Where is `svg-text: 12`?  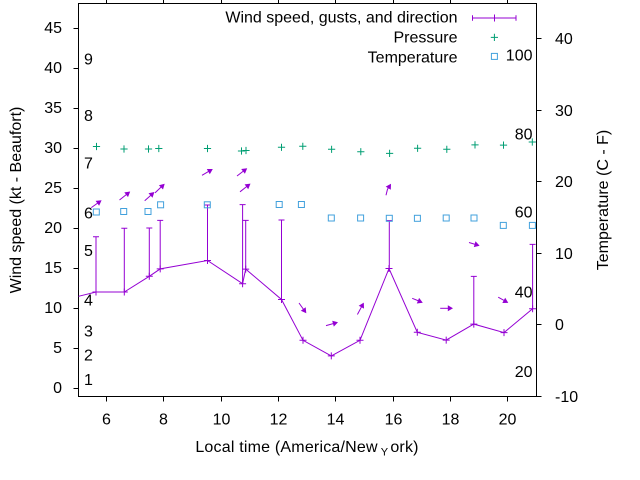
svg-text: 12 is located at coordinates (279, 420).